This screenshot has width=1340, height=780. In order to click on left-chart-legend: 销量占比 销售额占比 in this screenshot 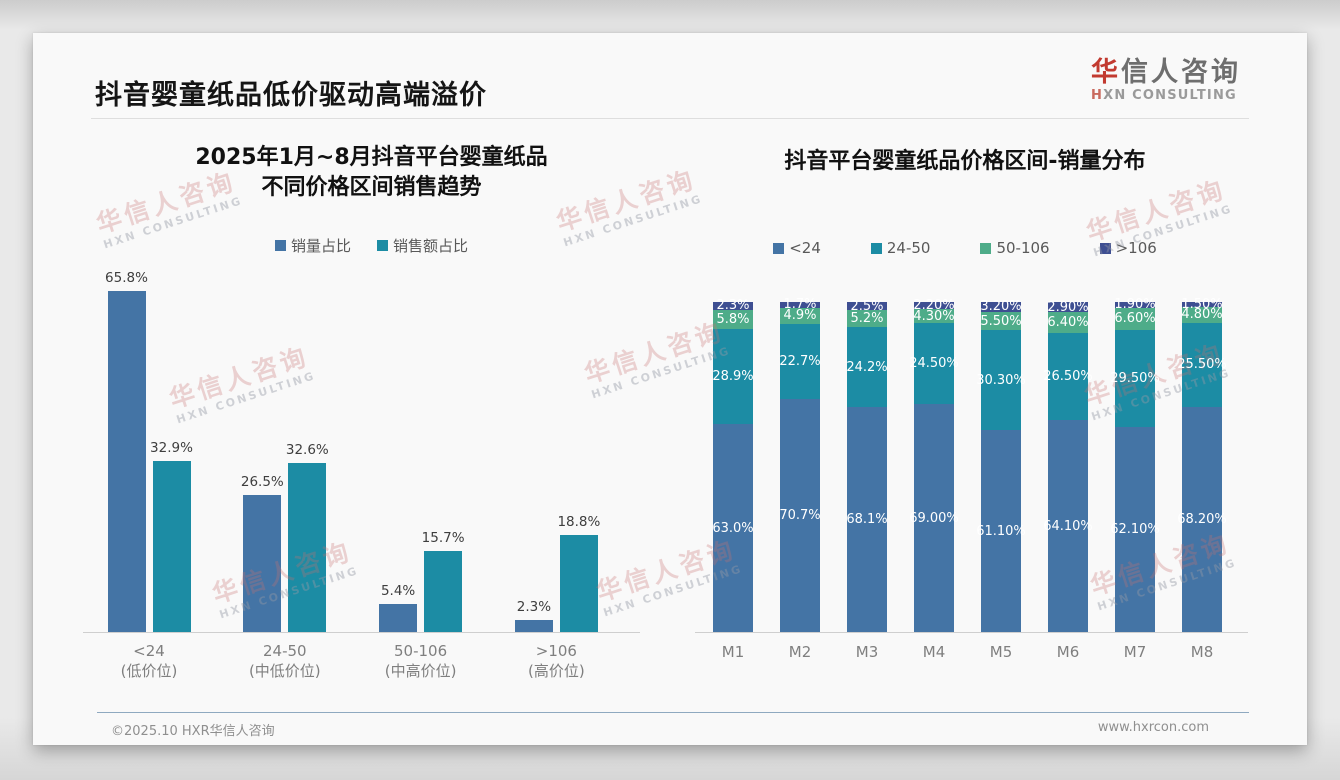, I will do `click(371, 245)`.